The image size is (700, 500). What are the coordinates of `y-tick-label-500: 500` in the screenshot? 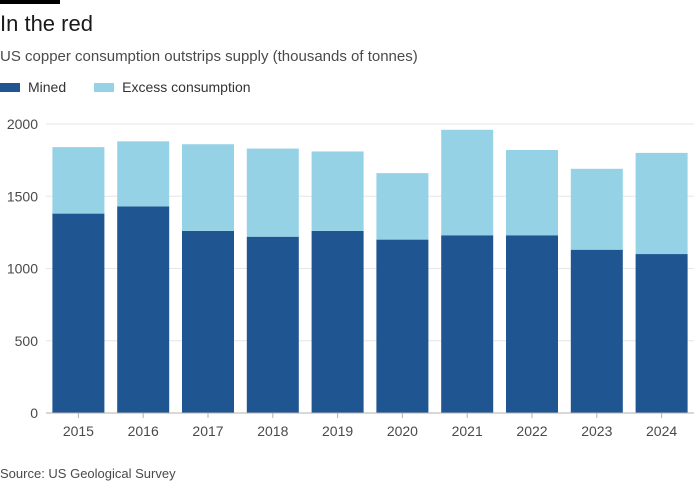 It's located at (27, 341).